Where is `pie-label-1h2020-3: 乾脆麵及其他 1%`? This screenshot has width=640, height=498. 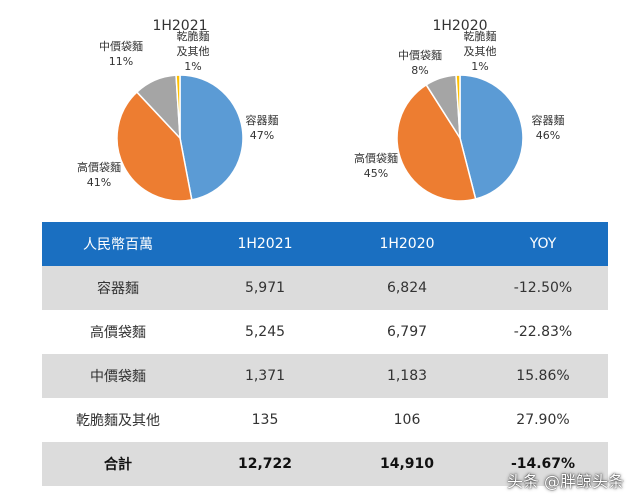
pie-label-1h2020-3: 乾脆麵及其他 1% is located at coordinates (480, 51).